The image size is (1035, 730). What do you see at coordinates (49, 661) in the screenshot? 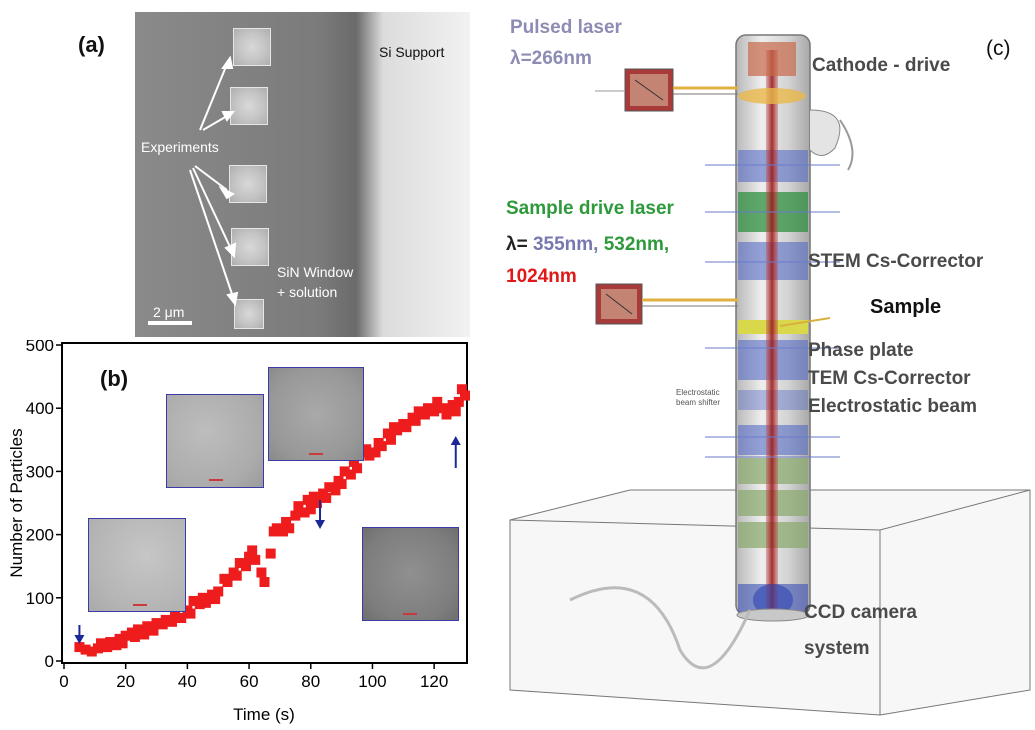
I see `y-tick-label: 0` at bounding box center [49, 661].